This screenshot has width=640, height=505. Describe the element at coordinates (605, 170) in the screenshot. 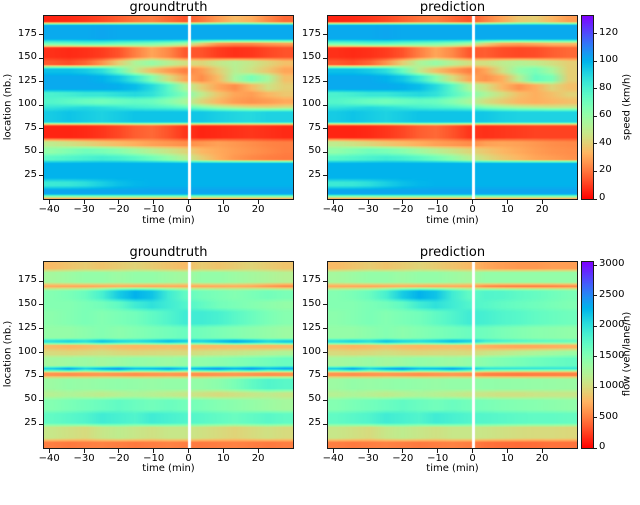

I see `colorbar-tick-label: 20` at that location.